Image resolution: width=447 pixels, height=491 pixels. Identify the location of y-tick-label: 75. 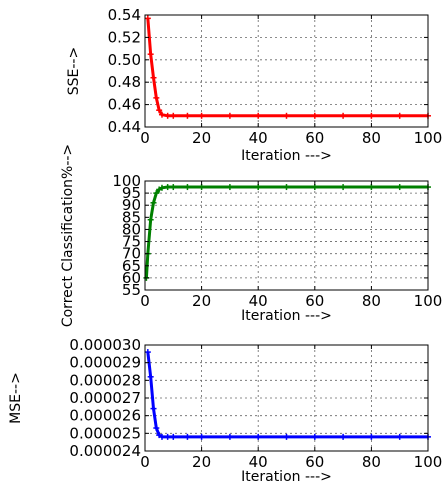
(131, 242).